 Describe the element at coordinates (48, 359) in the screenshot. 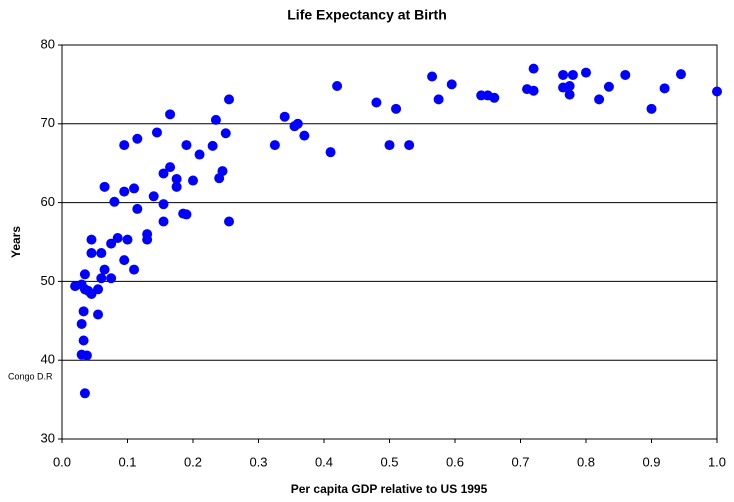

I see `y-tick-label: 40` at that location.